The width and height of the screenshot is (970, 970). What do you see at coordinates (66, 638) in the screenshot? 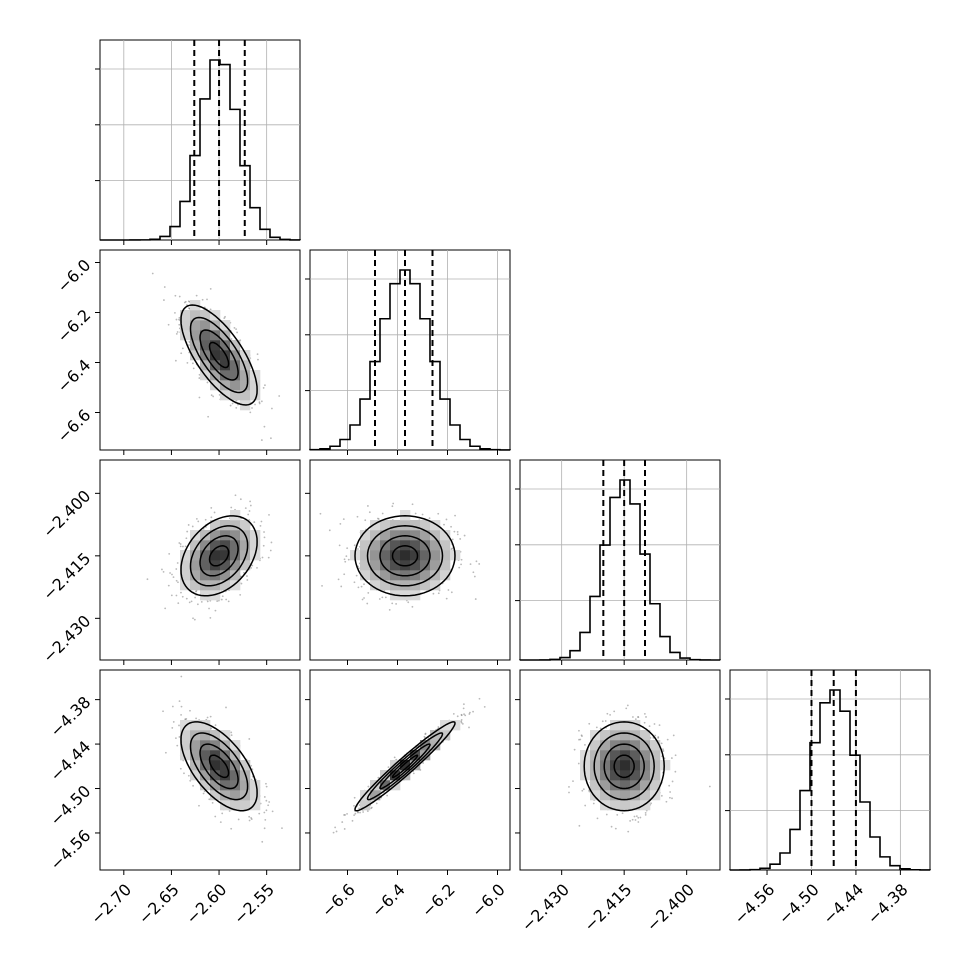
I see `tick-label-y-2: −2.430` at bounding box center [66, 638].